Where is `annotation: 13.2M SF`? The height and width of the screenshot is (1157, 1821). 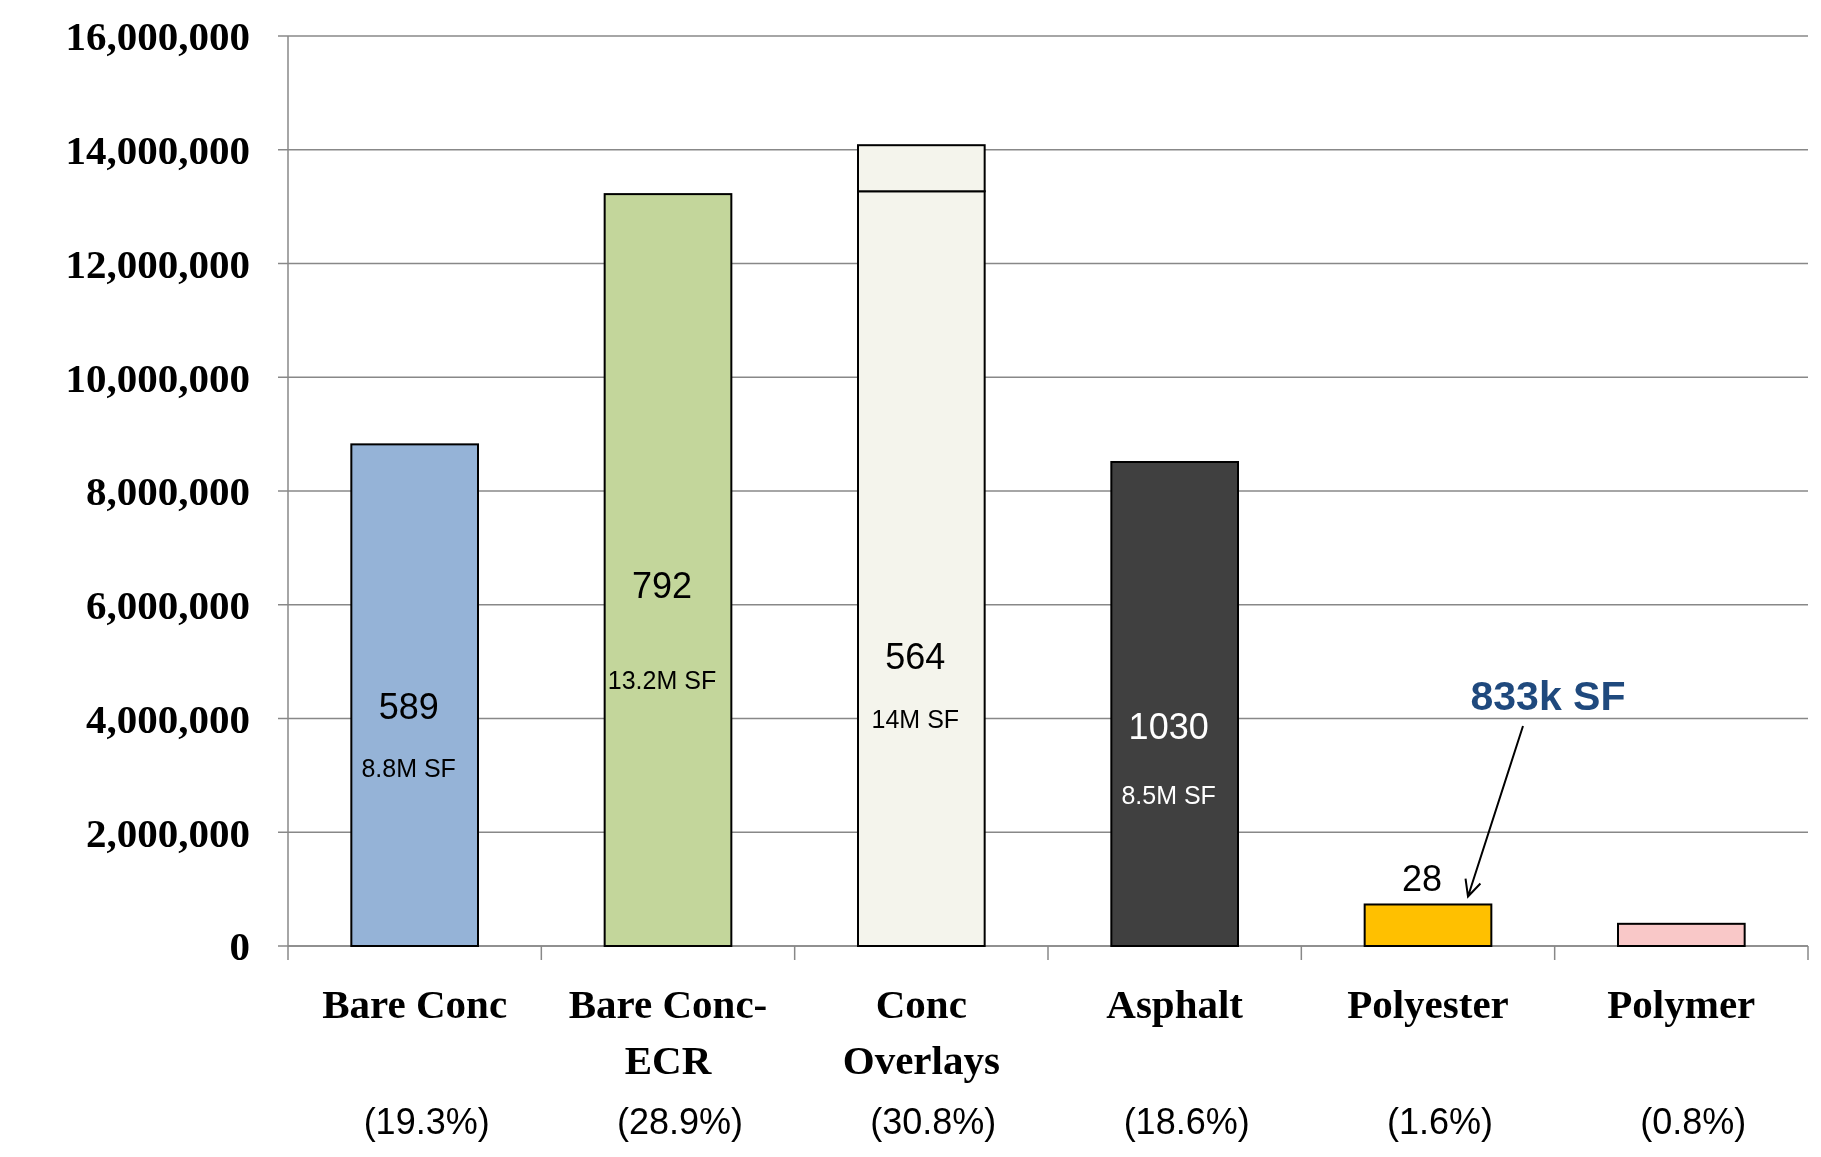 annotation: 13.2M SF is located at coordinates (662, 679).